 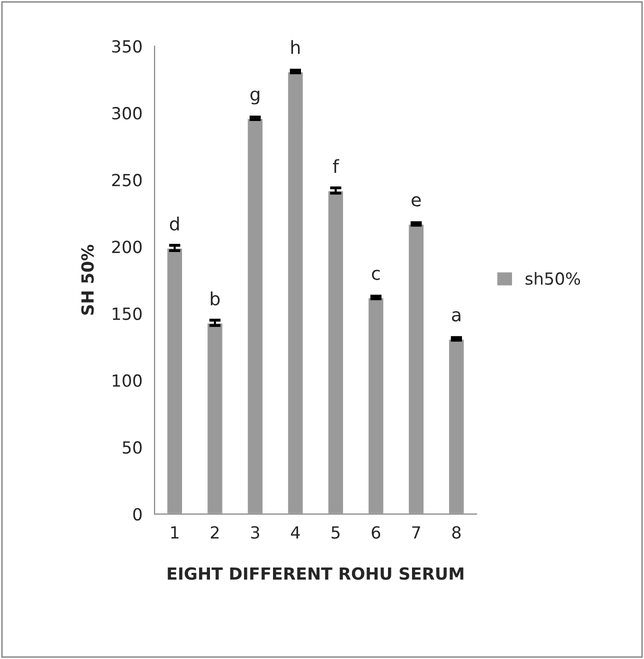 What do you see at coordinates (316, 573) in the screenshot?
I see `x-axis-title: EIGHT DIFFERENT ROHU SERUM` at bounding box center [316, 573].